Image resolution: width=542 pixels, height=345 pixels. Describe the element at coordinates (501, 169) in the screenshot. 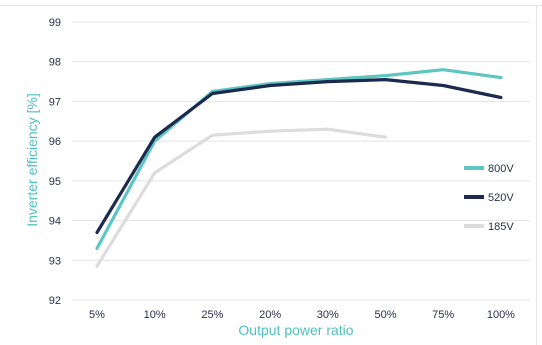

I see `legend-label-800v: 800V` at that location.